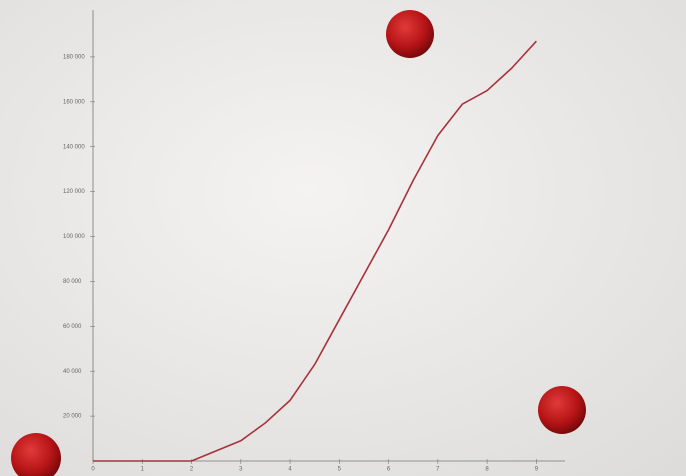 This screenshot has width=686, height=476. Describe the element at coordinates (537, 470) in the screenshot. I see `x-tick-label: 9` at that location.